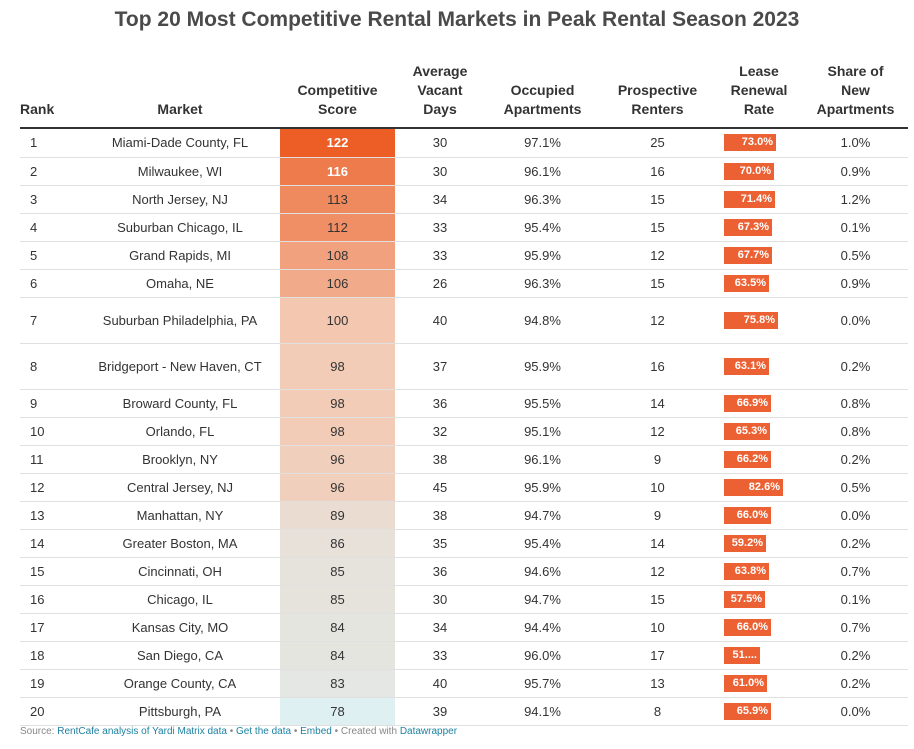  I want to click on share-cell: 0.0%, so click(855, 711).